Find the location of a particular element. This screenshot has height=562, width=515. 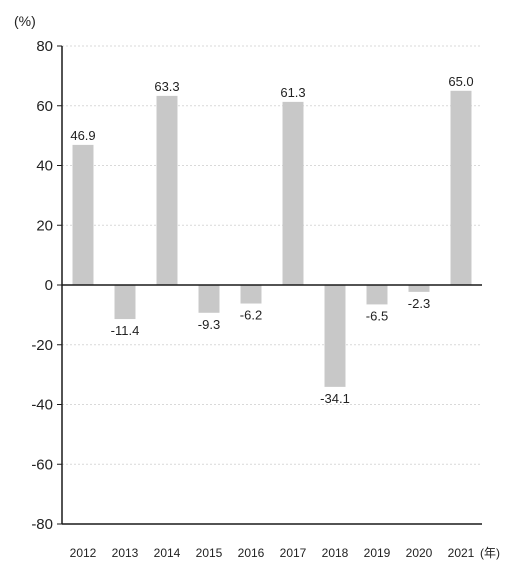

data-label-2012: 46.9 is located at coordinates (82, 135).